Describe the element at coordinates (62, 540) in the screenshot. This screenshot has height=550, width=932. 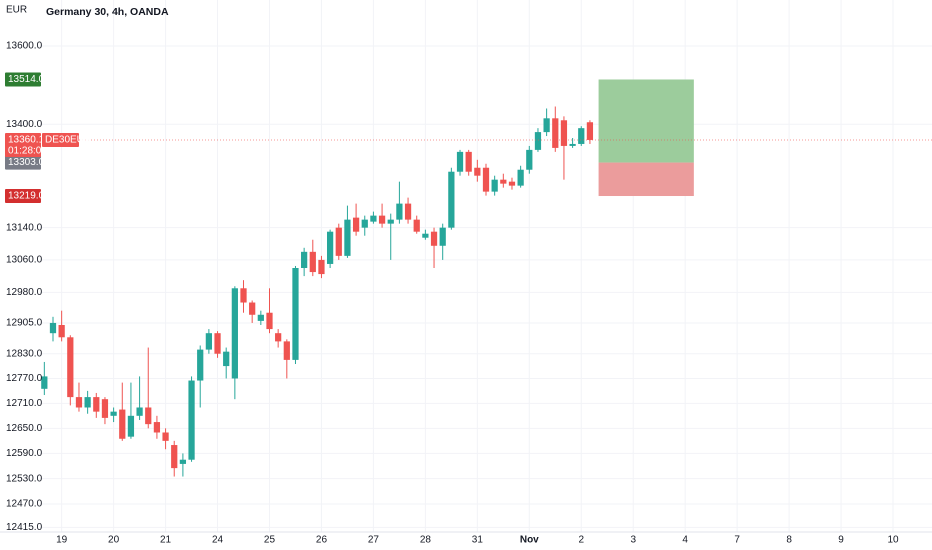
I see `x-tick-label: 19` at that location.